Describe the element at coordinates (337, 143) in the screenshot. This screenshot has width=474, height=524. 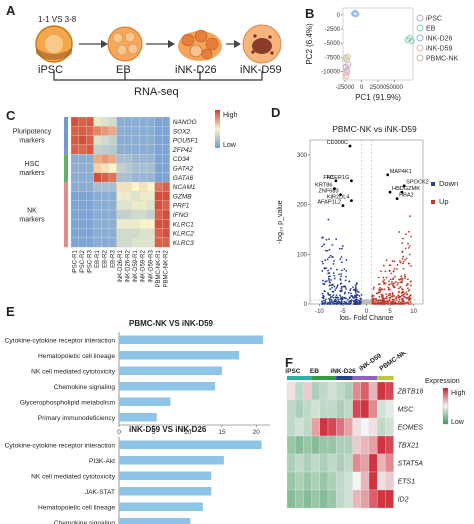
I see `volcano-gene-label: CD300C` at that location.